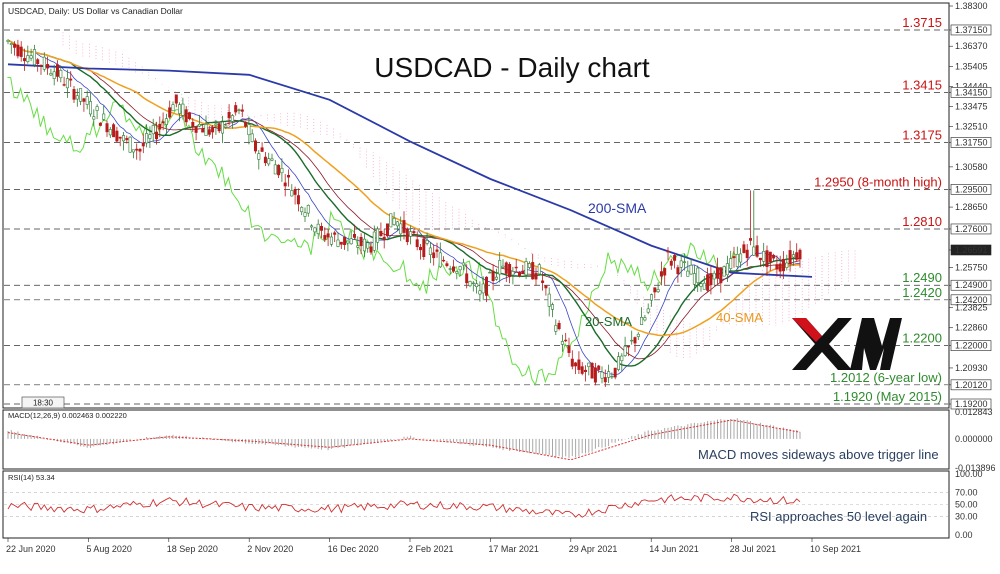  Describe the element at coordinates (969, 474) in the screenshot. I see `rsi-tick-label: 100.00` at that location.